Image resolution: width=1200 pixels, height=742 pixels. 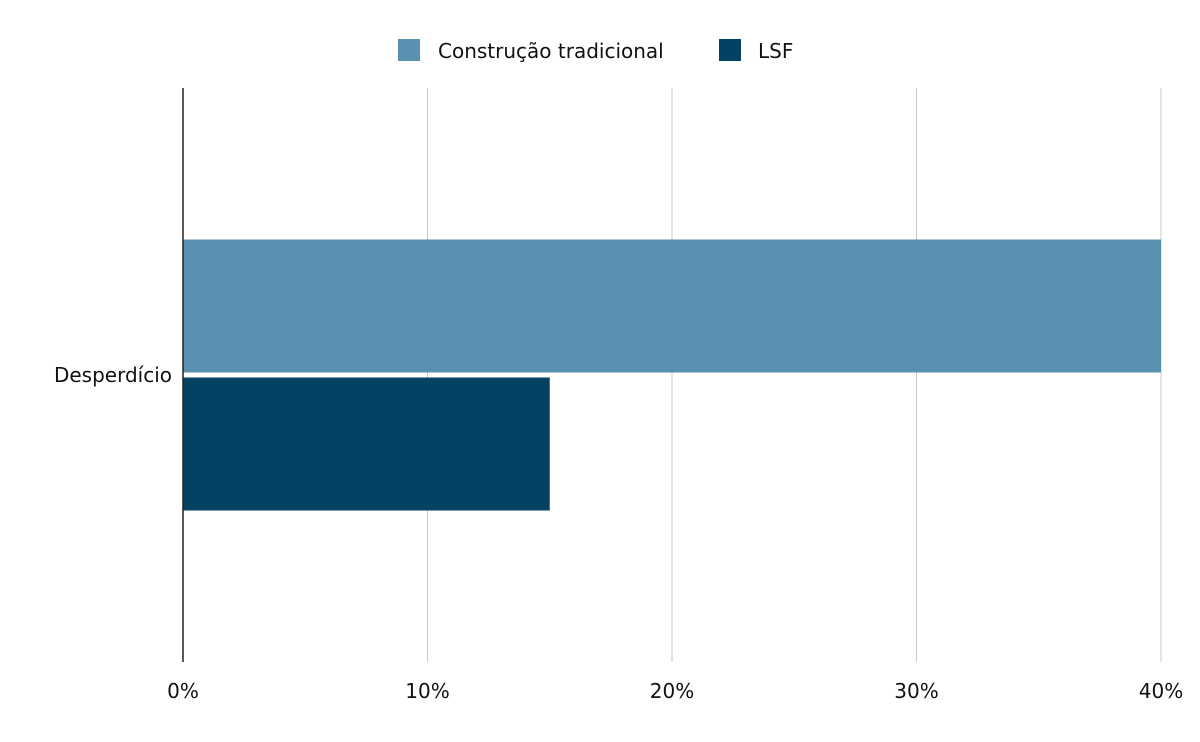 I want to click on x-tick-labels: 0% 10% 20% 30% 40%, so click(x=675, y=691).